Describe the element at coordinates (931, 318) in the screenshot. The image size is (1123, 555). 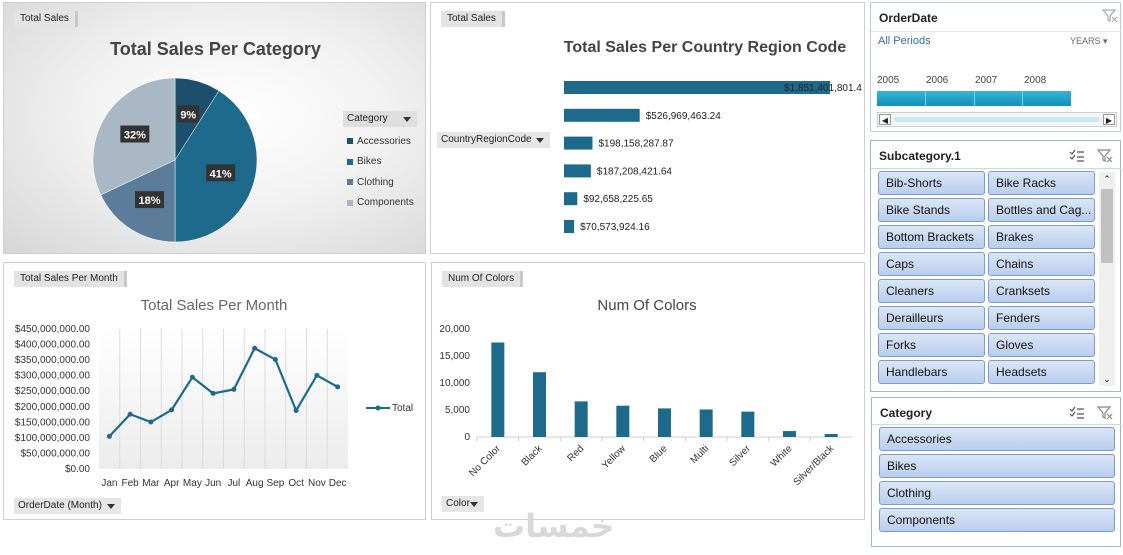
I see `subcategory-tile: Derailleurs` at that location.